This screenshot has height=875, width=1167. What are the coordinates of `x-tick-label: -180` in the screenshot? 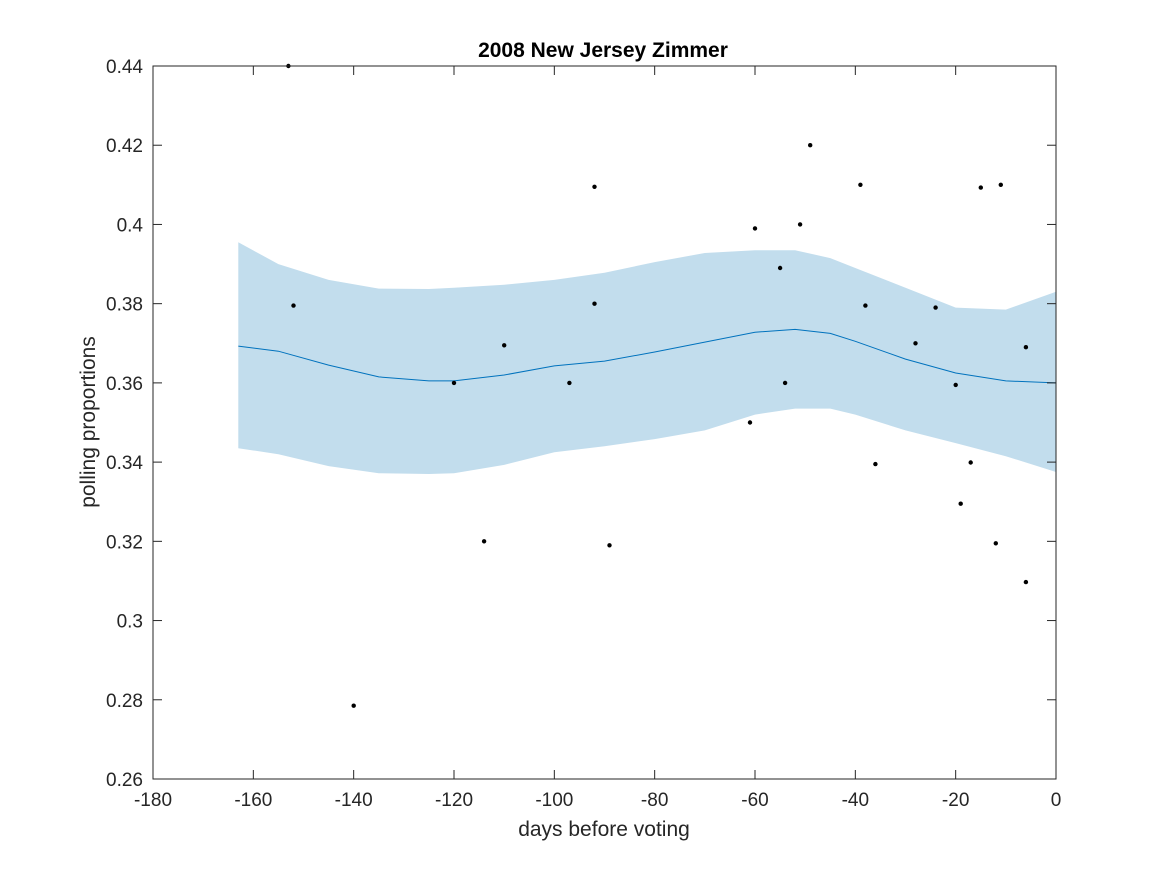 It's located at (153, 800).